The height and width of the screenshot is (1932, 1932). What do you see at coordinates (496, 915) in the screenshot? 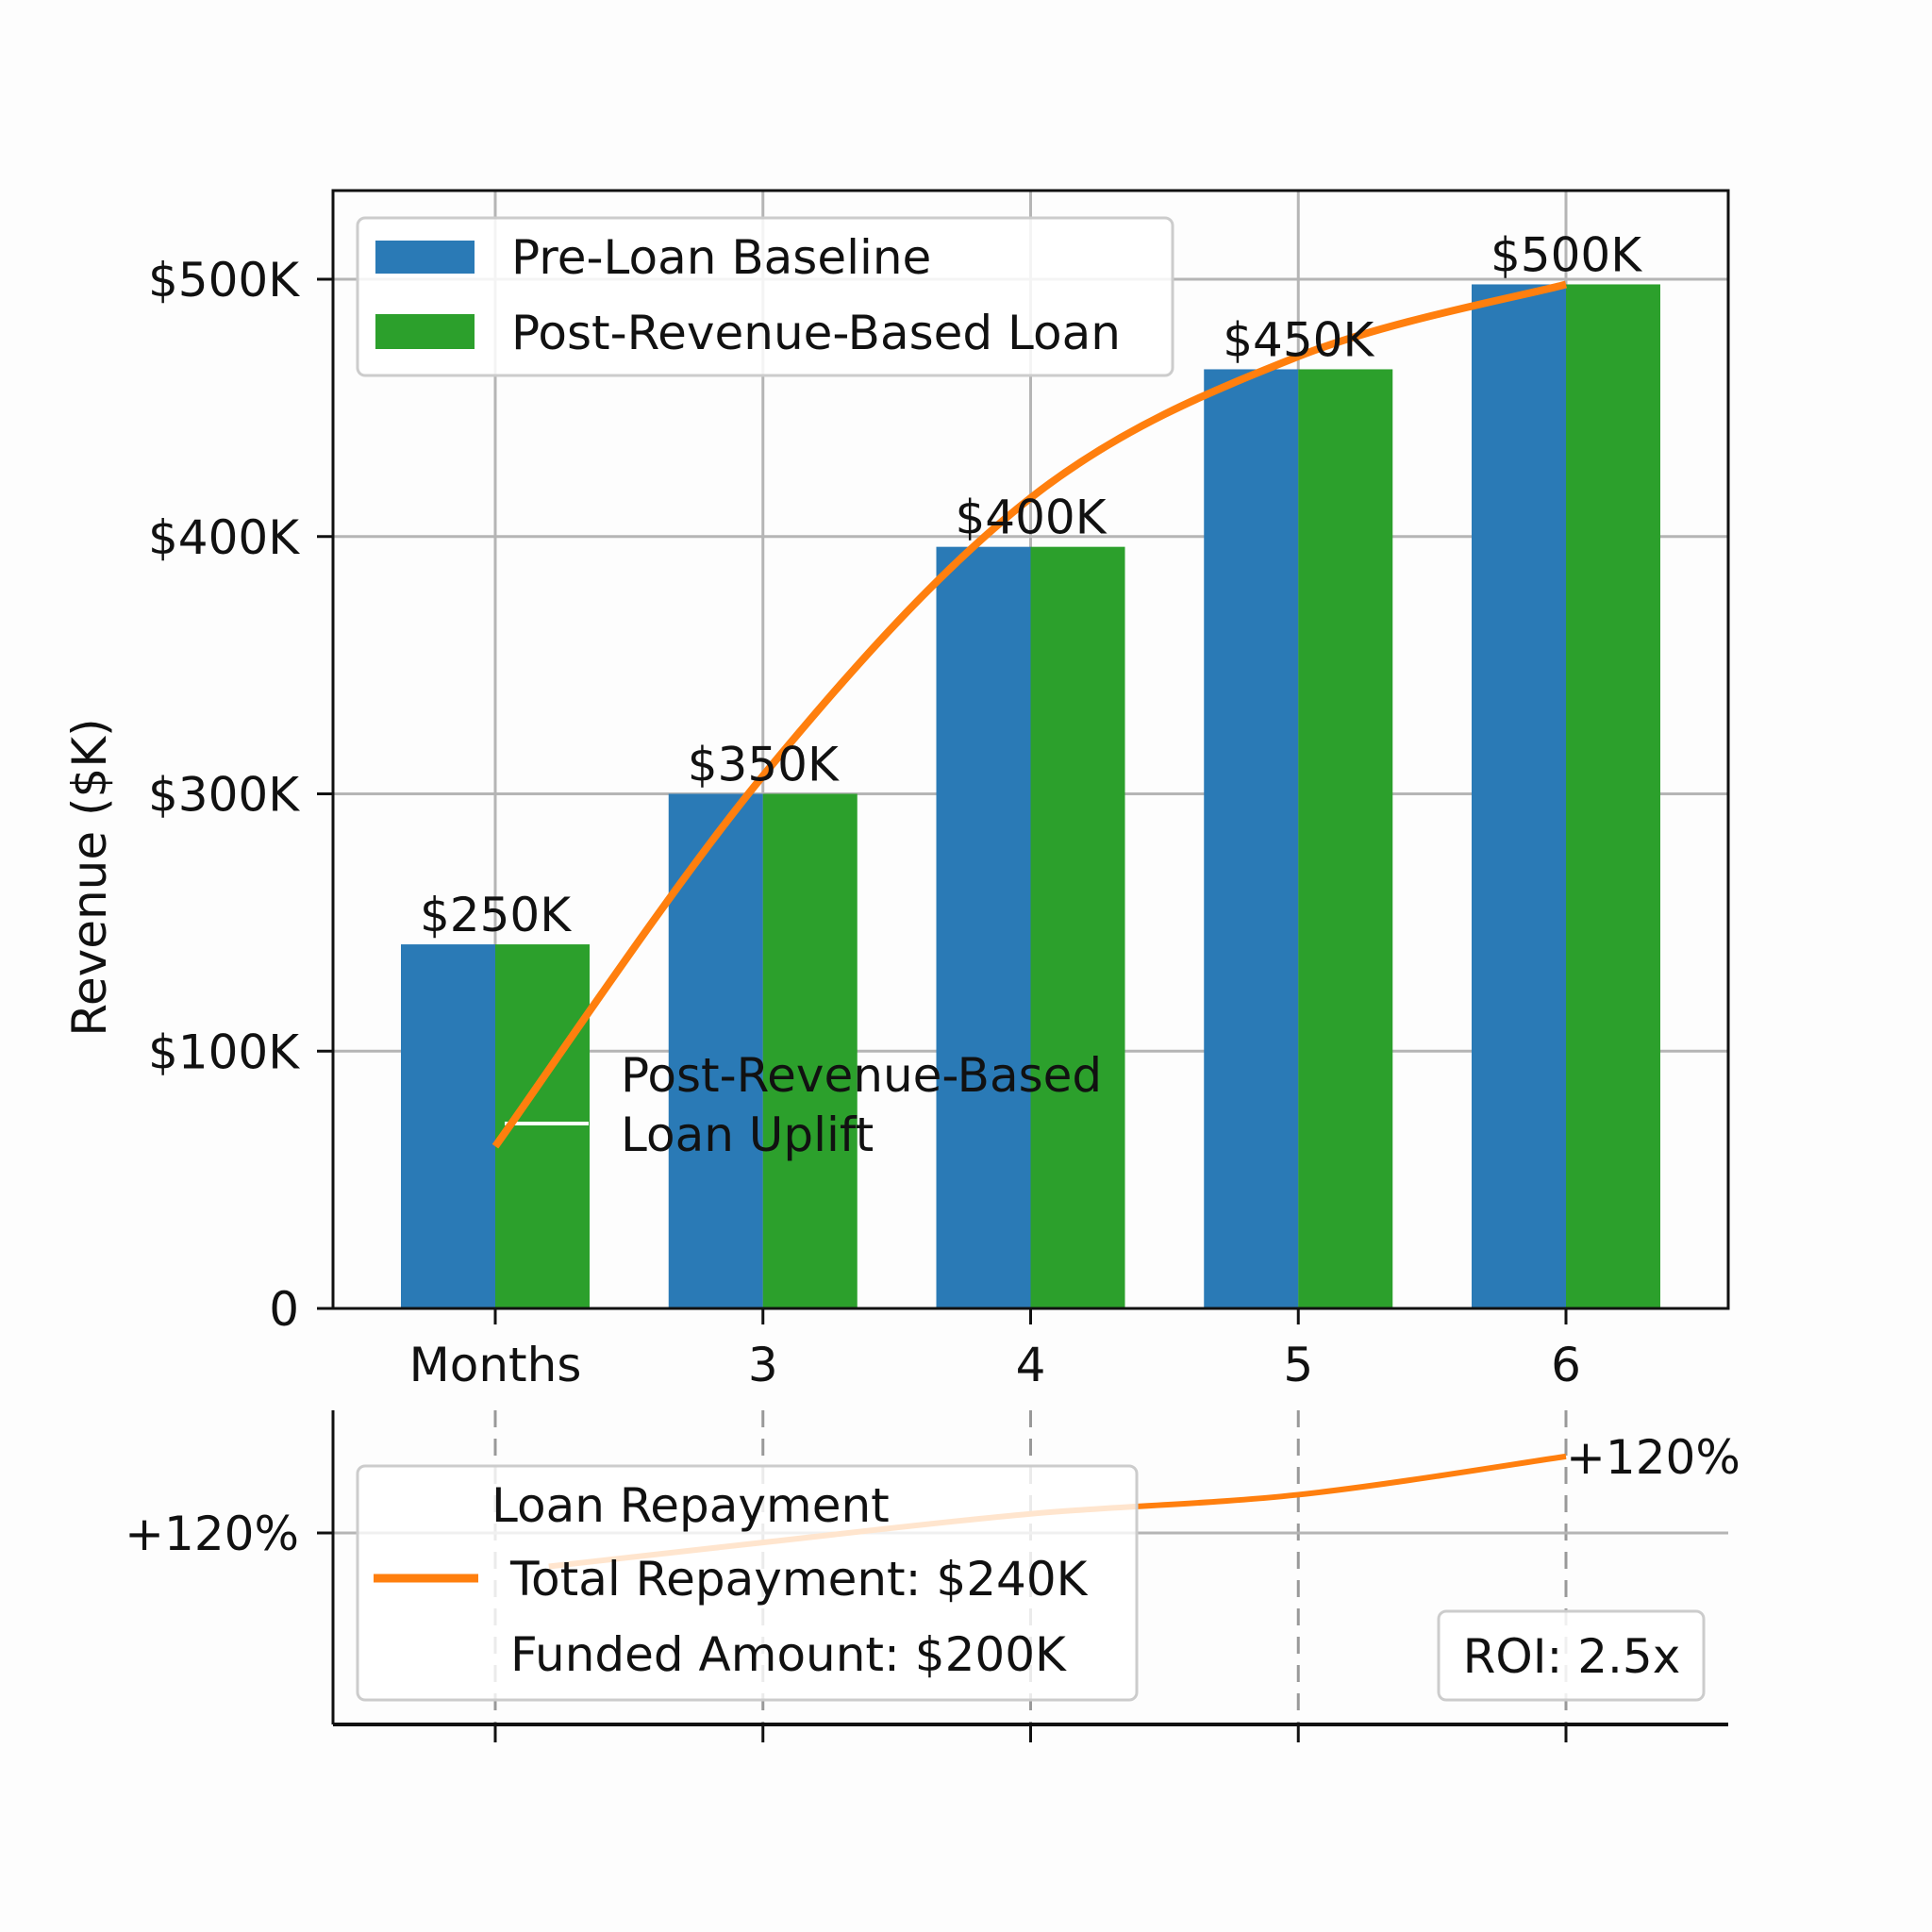
I see `data-label: $250K` at bounding box center [496, 915].